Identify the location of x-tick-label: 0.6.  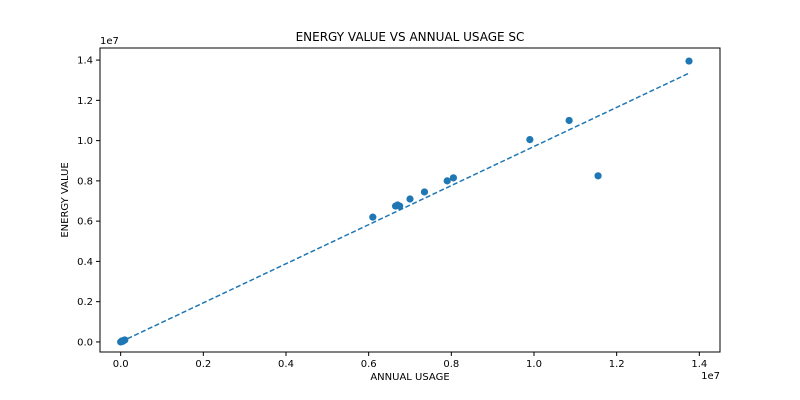
(369, 364).